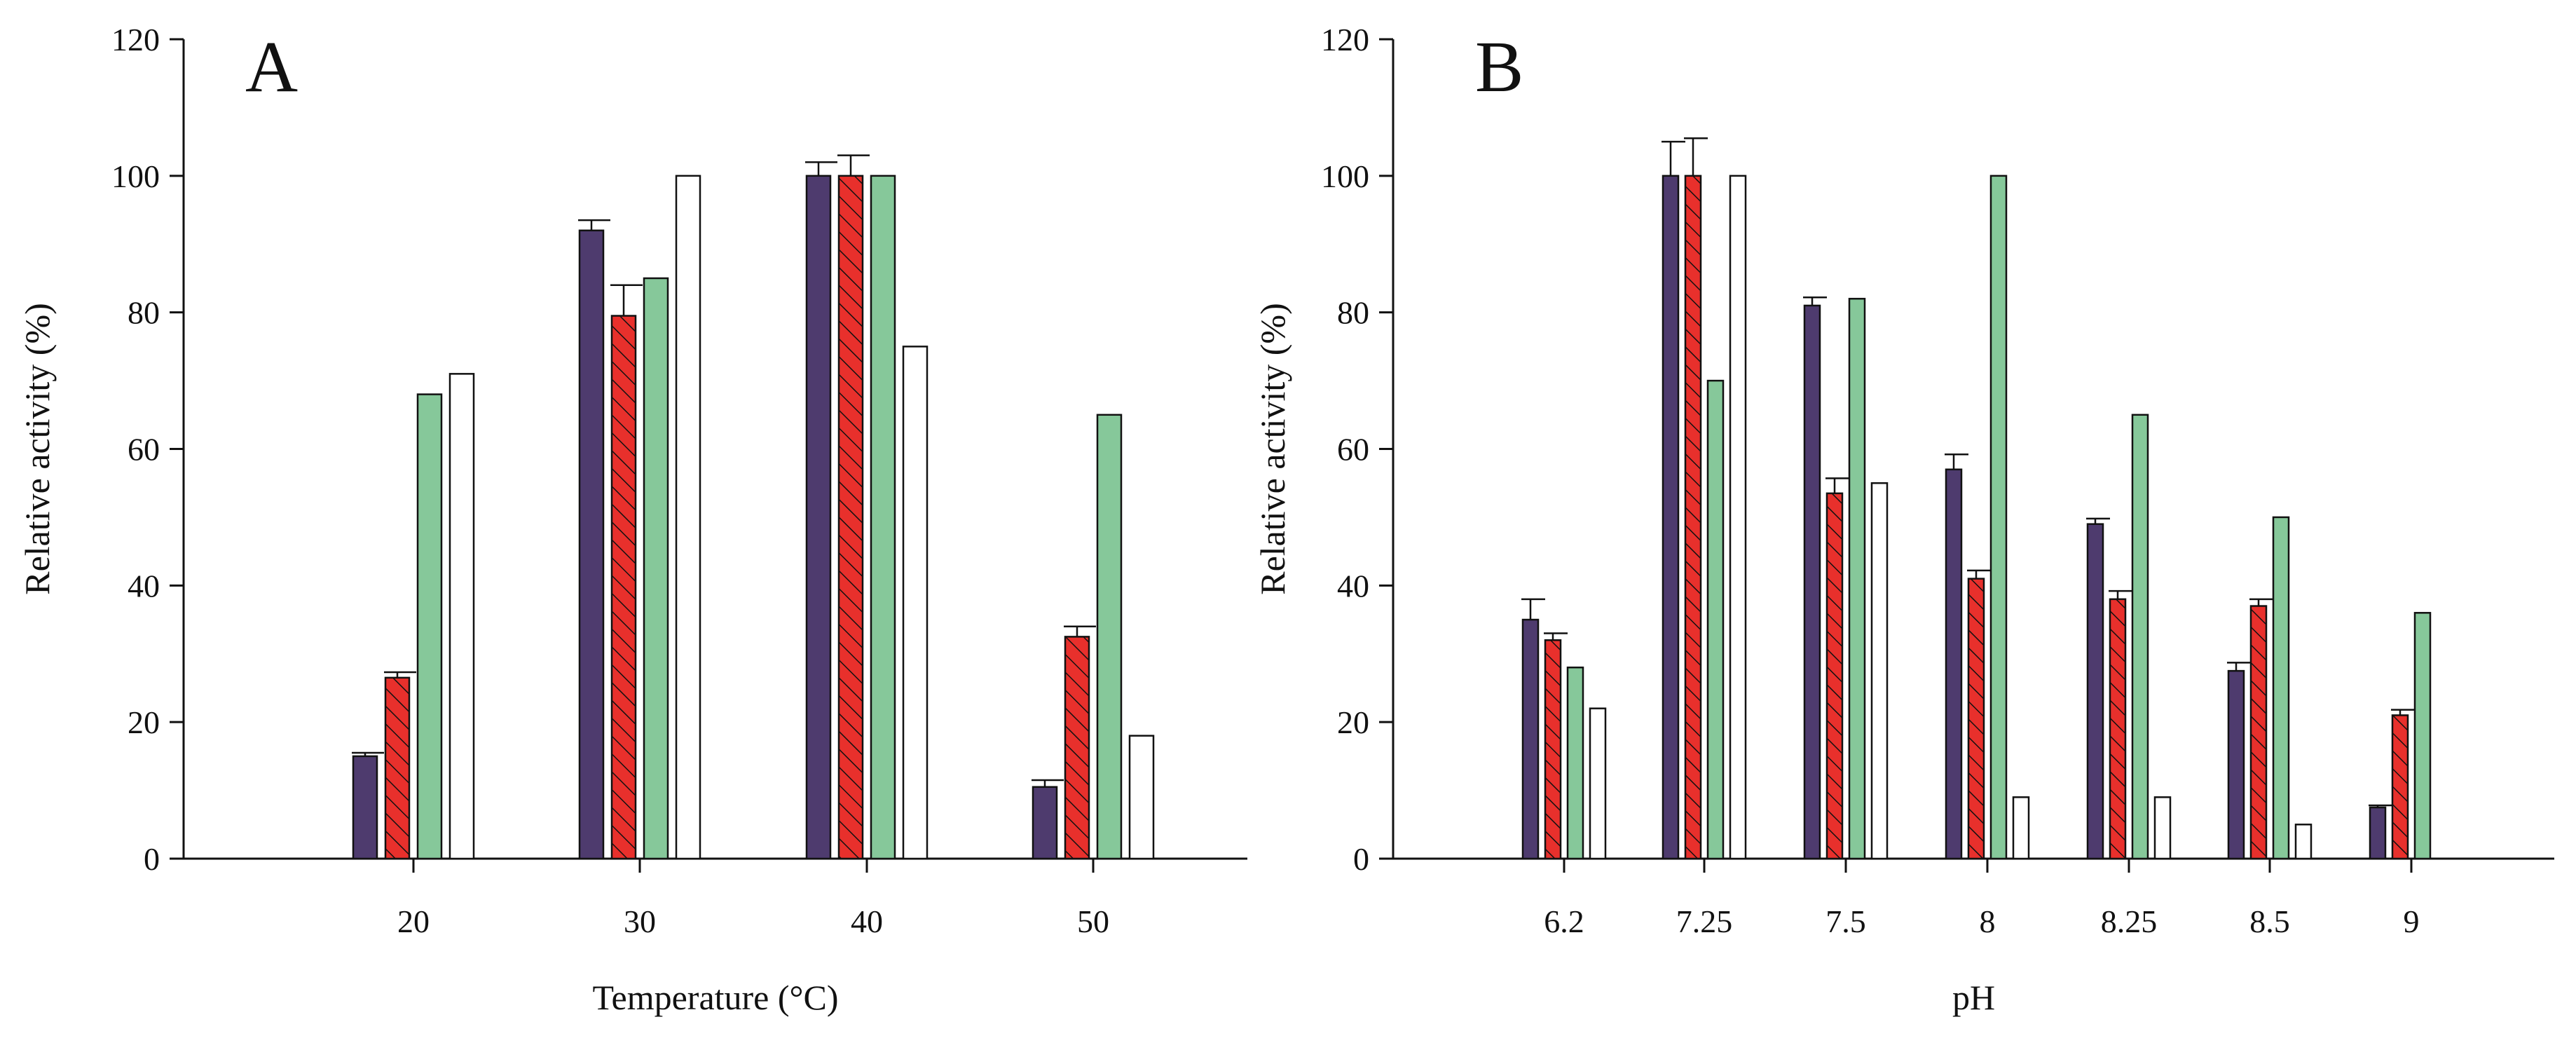 Image resolution: width=2576 pixels, height=1050 pixels. Describe the element at coordinates (1845, 921) in the screenshot. I see `x-tick-label: 7.5` at that location.